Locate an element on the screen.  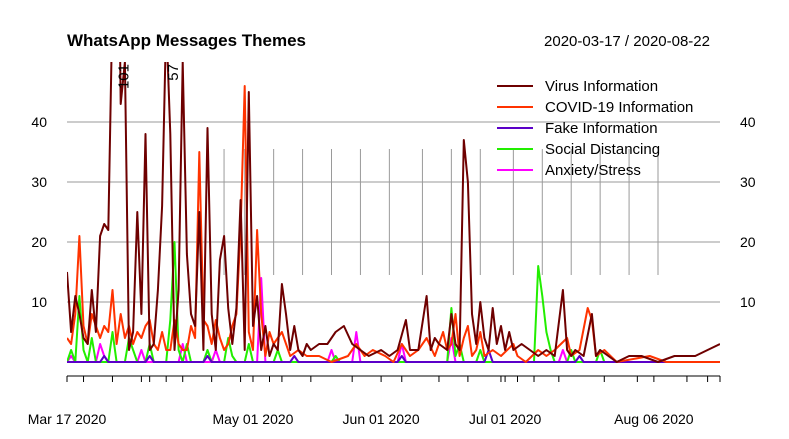
y-tick-label-right: 20 is located at coordinates (748, 242).